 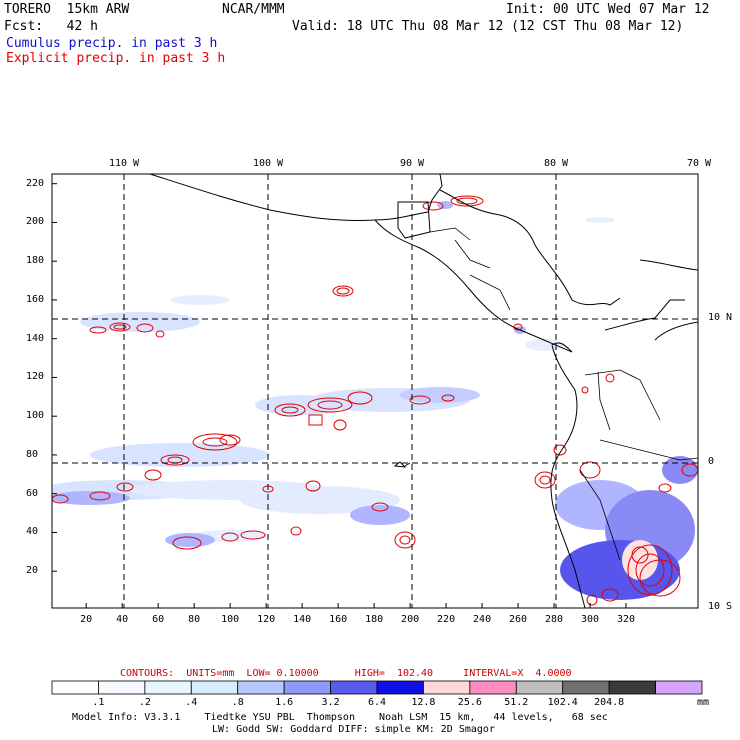 What do you see at coordinates (302, 619) in the screenshot?
I see `x-tick-label: 140` at bounding box center [302, 619].